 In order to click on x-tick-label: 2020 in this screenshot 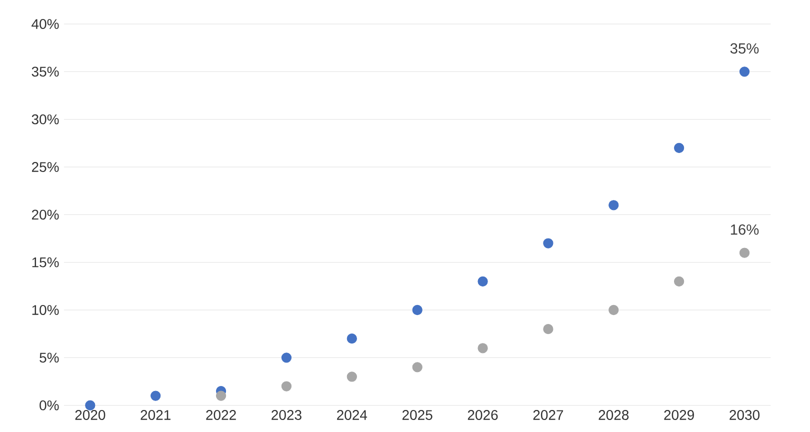, I will do `click(90, 415)`.